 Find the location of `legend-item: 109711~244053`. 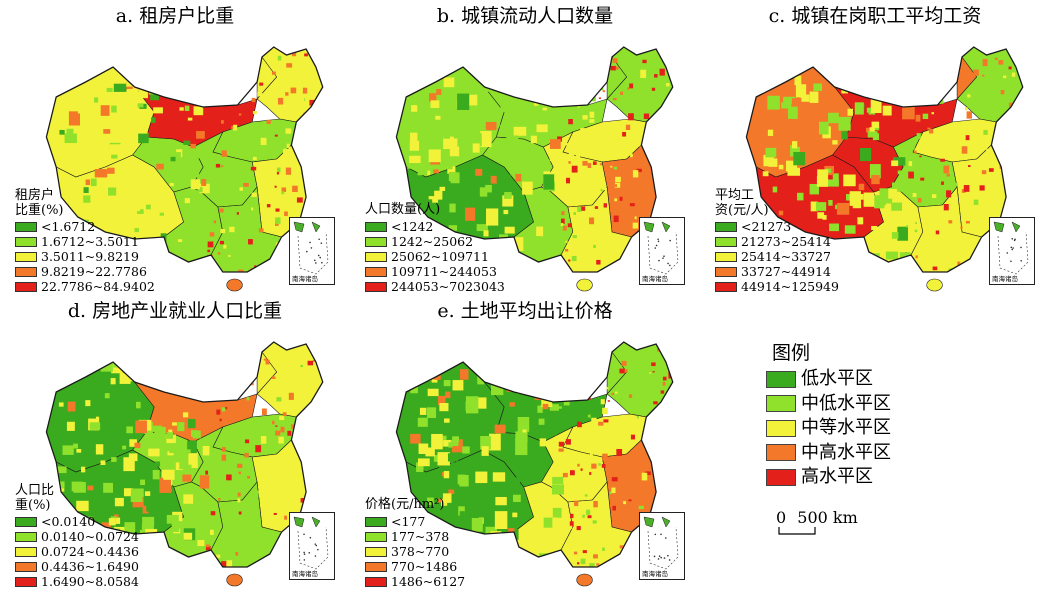

legend-item: 109711~244053 is located at coordinates (435, 271).